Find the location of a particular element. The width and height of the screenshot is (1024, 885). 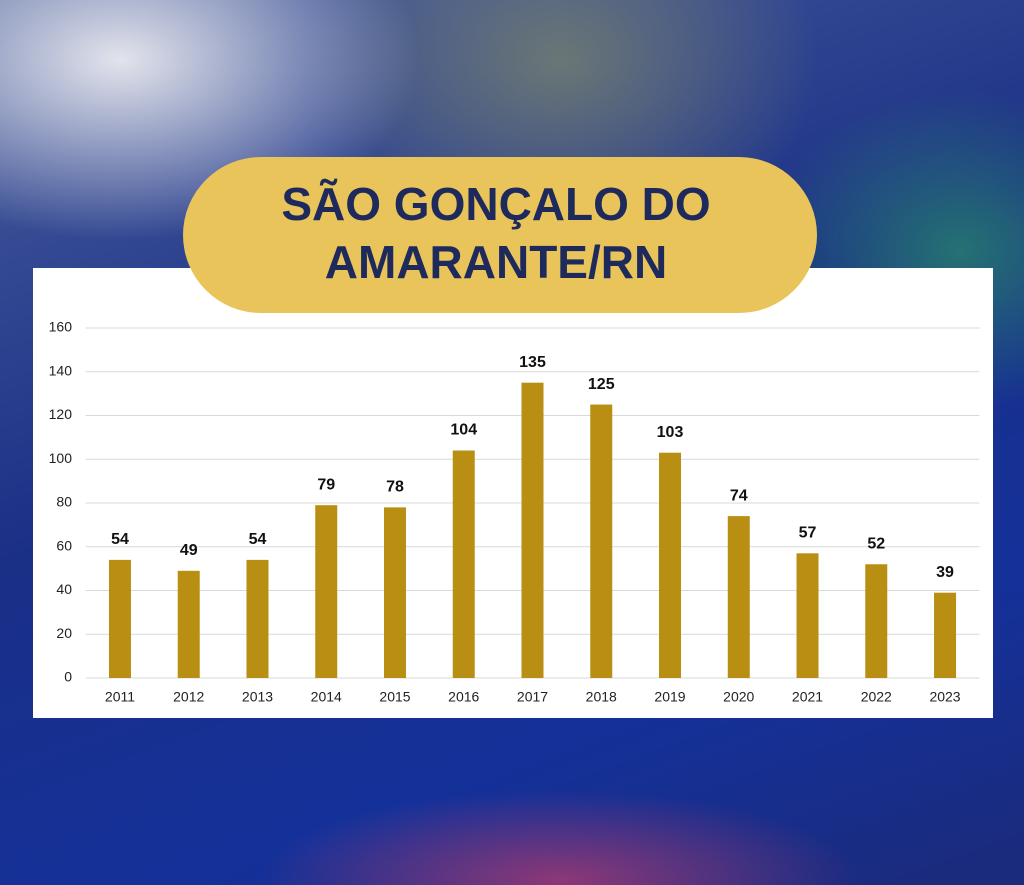

x-tick-label: 2020 is located at coordinates (738, 697).